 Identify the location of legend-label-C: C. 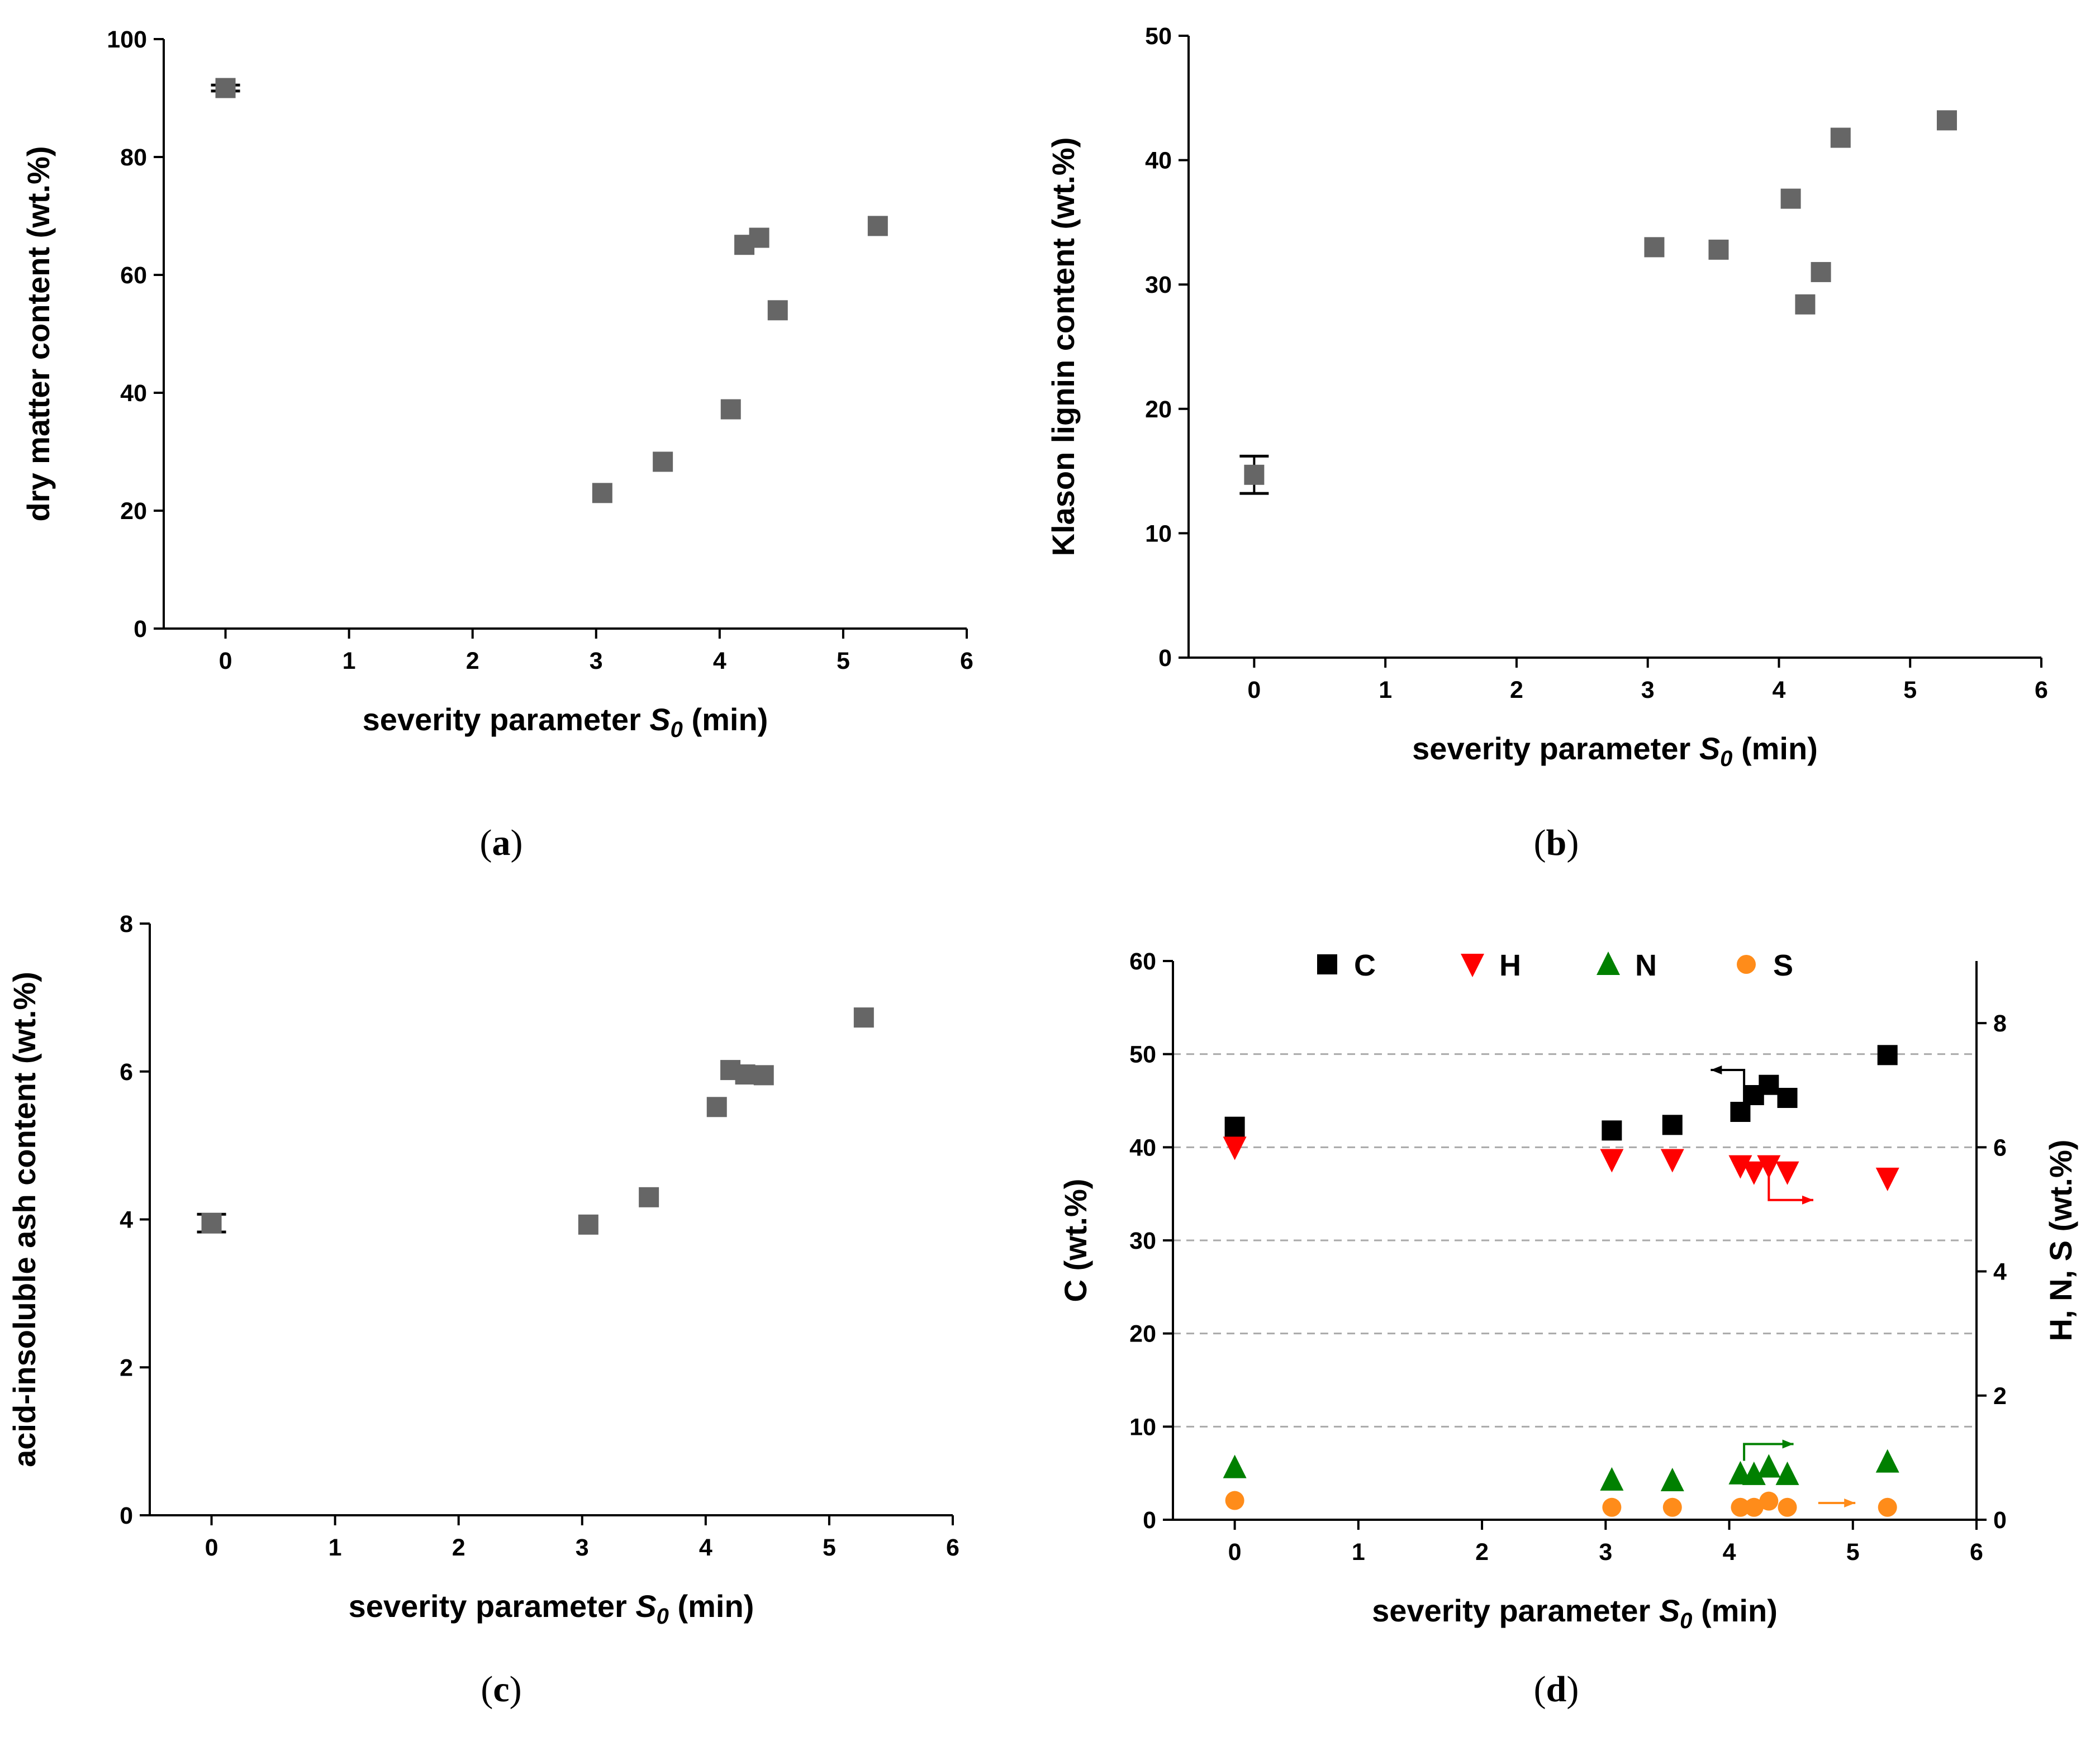
(1365, 965).